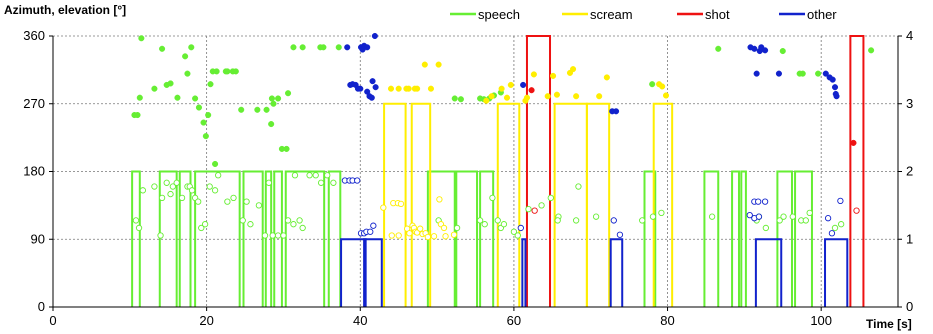 The height and width of the screenshot is (334, 933). What do you see at coordinates (514, 320) in the screenshot?
I see `x-tick-label: 60` at bounding box center [514, 320].